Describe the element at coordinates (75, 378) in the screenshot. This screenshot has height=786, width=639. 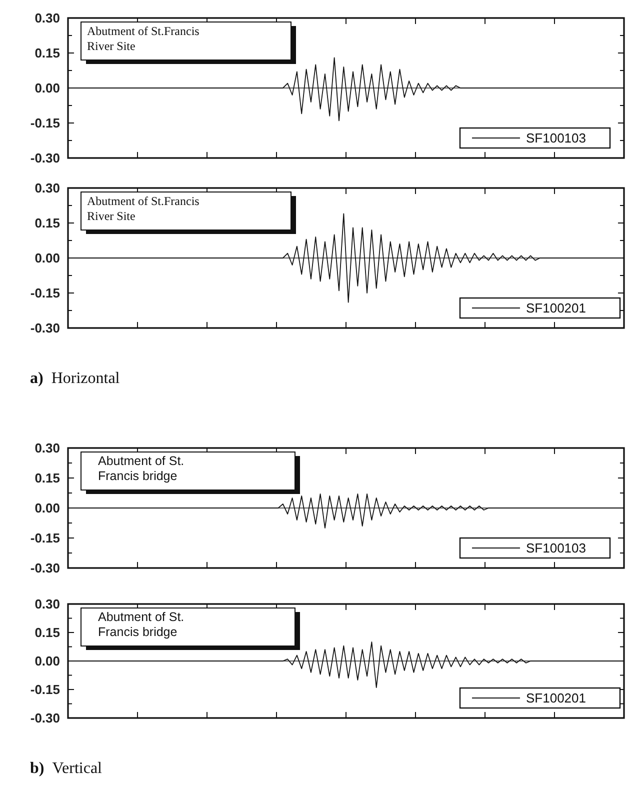
I see `text: a) Horizontal` at that location.